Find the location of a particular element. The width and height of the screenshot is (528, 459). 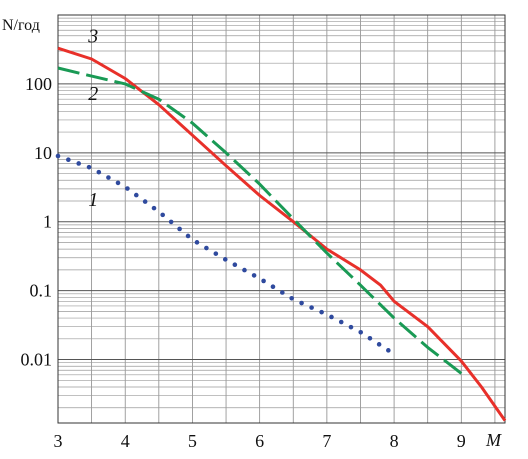

series-2-label: 2 is located at coordinates (93, 94).